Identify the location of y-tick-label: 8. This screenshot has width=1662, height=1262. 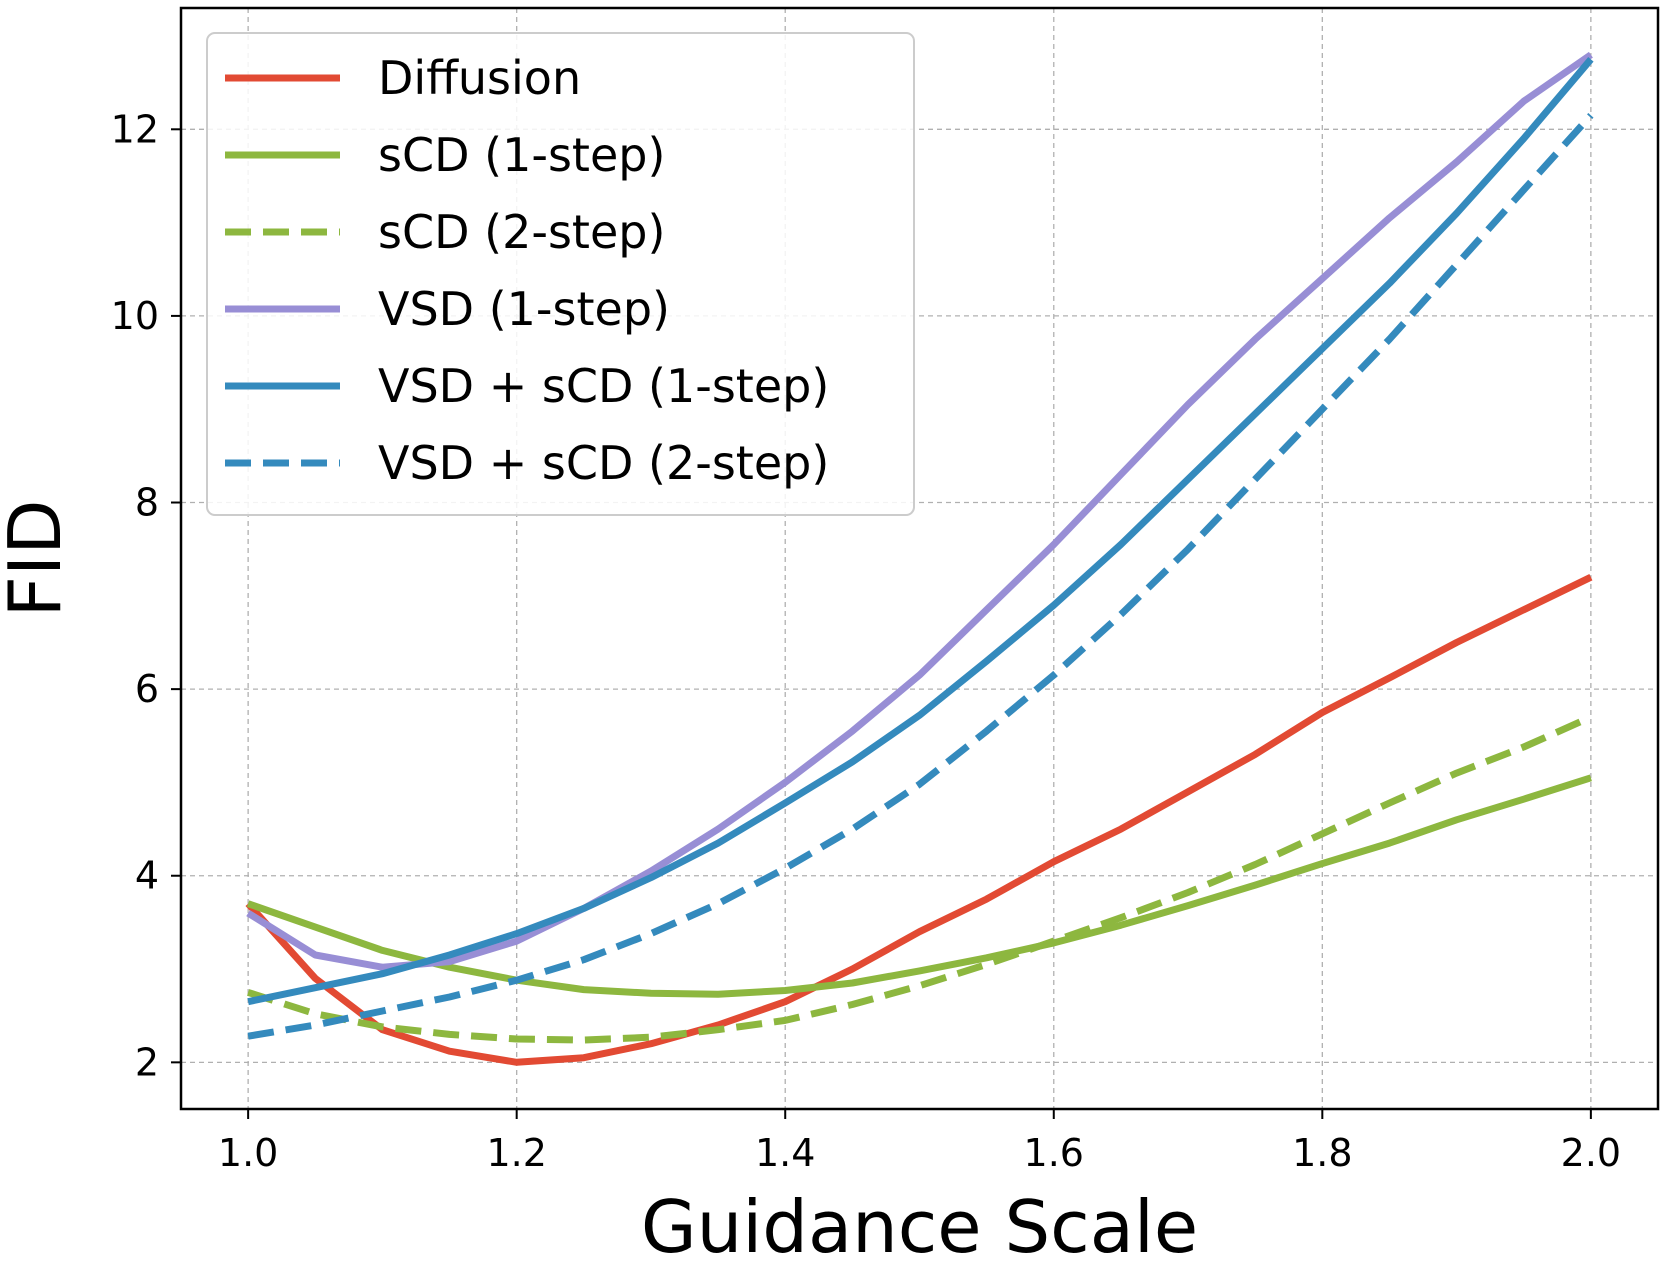
(147, 503).